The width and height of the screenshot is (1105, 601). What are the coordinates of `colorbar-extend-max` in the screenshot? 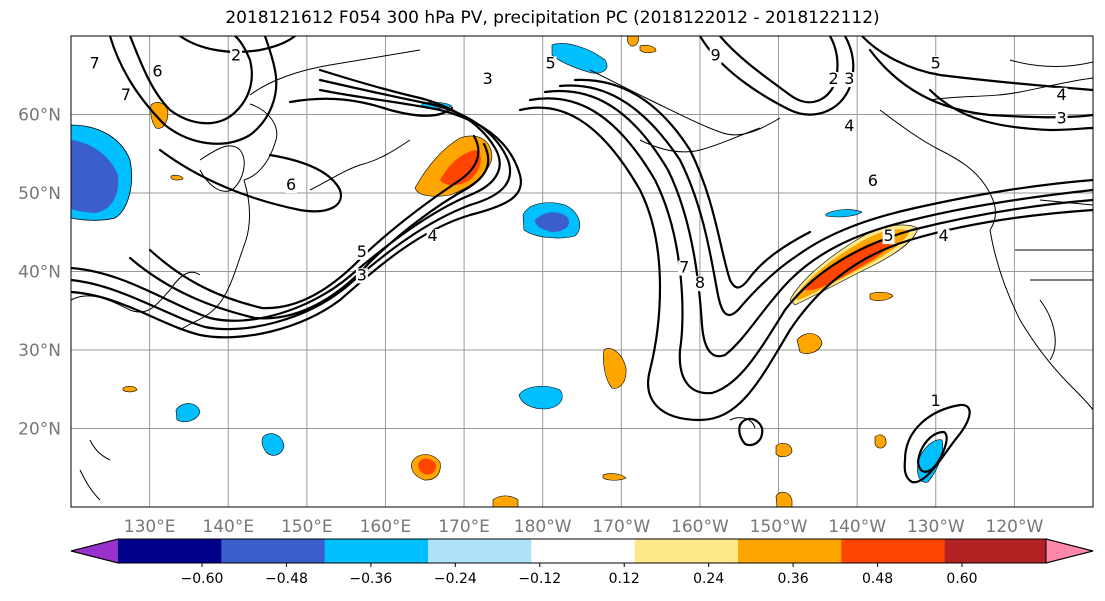 It's located at (1069, 551).